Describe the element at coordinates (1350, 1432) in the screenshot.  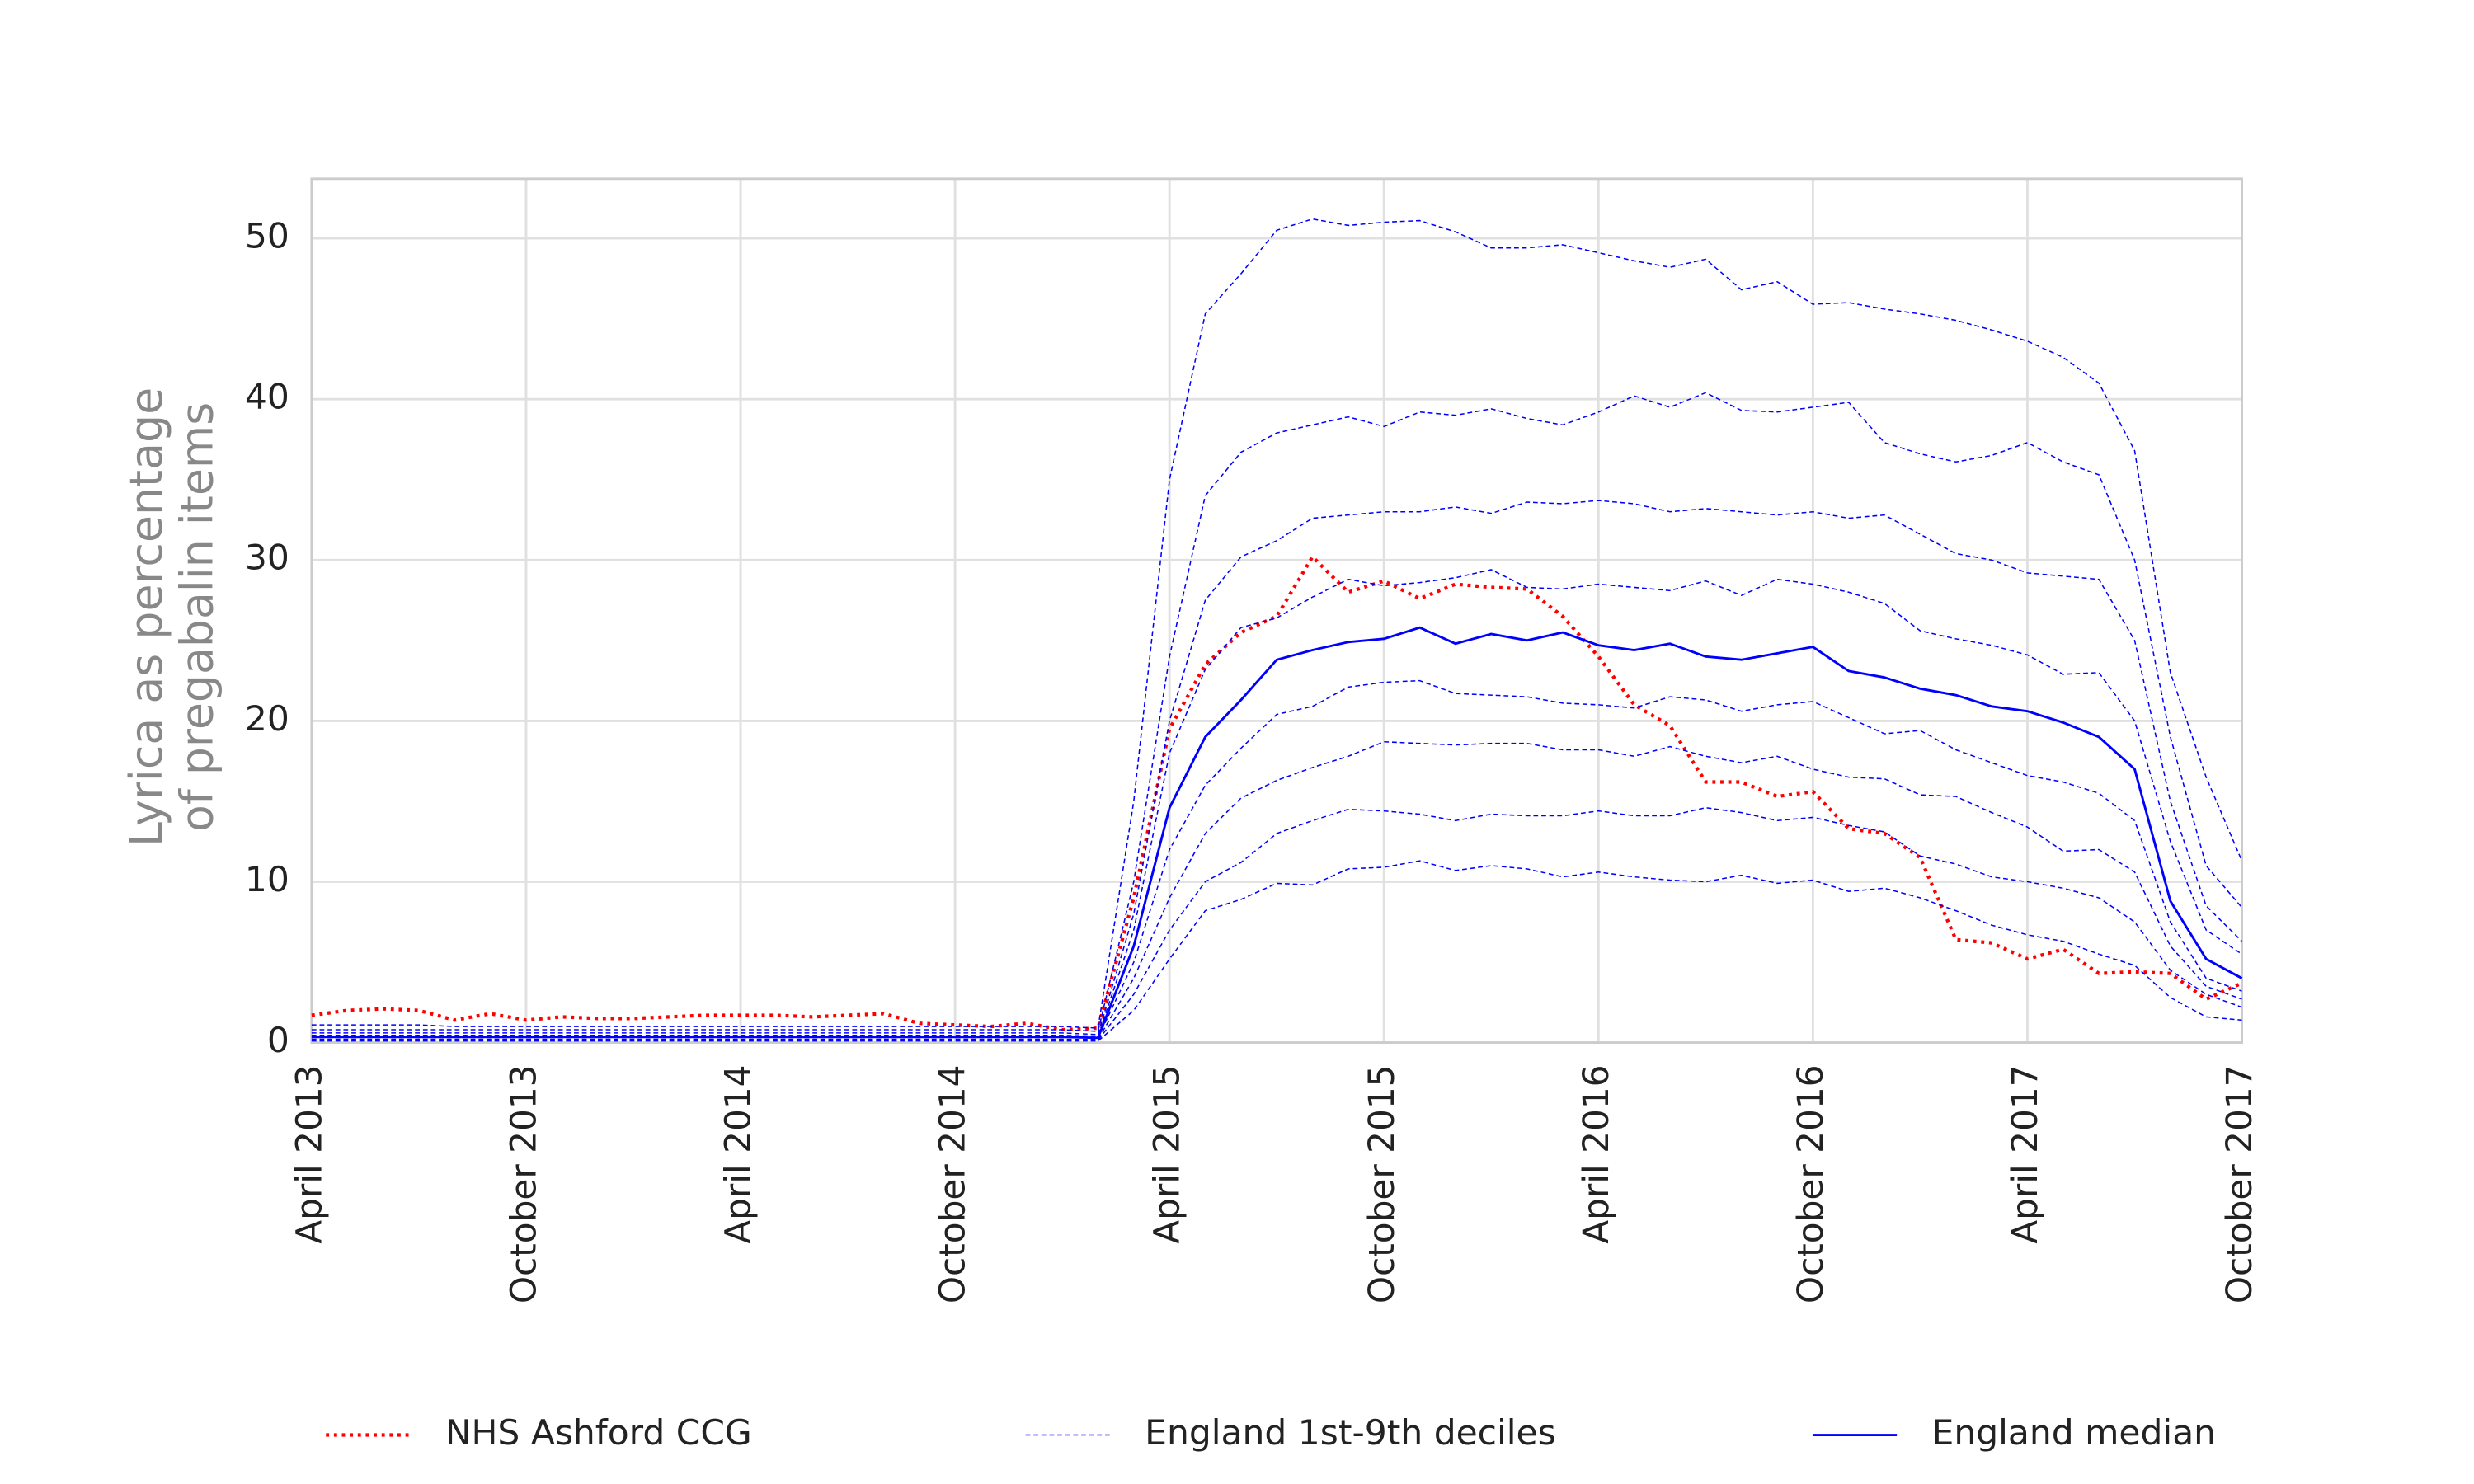
I see `legend-label: England 1st-9th deciles` at that location.